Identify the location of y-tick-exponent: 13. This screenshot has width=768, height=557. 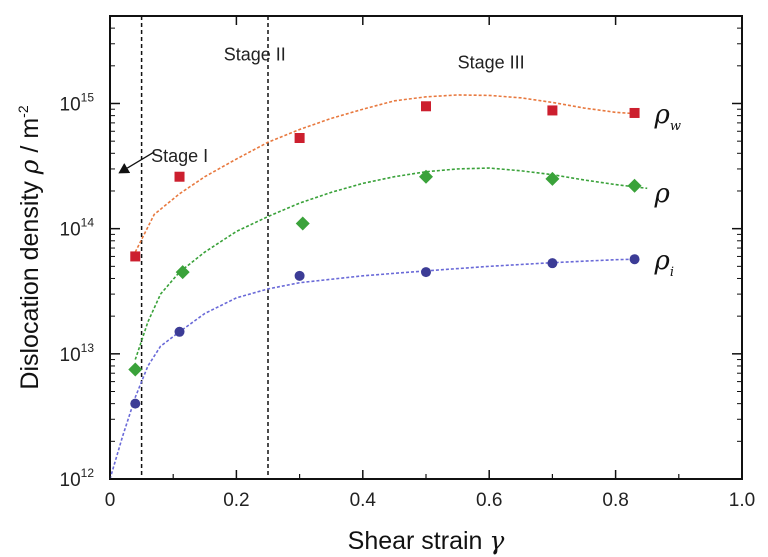
(88, 348).